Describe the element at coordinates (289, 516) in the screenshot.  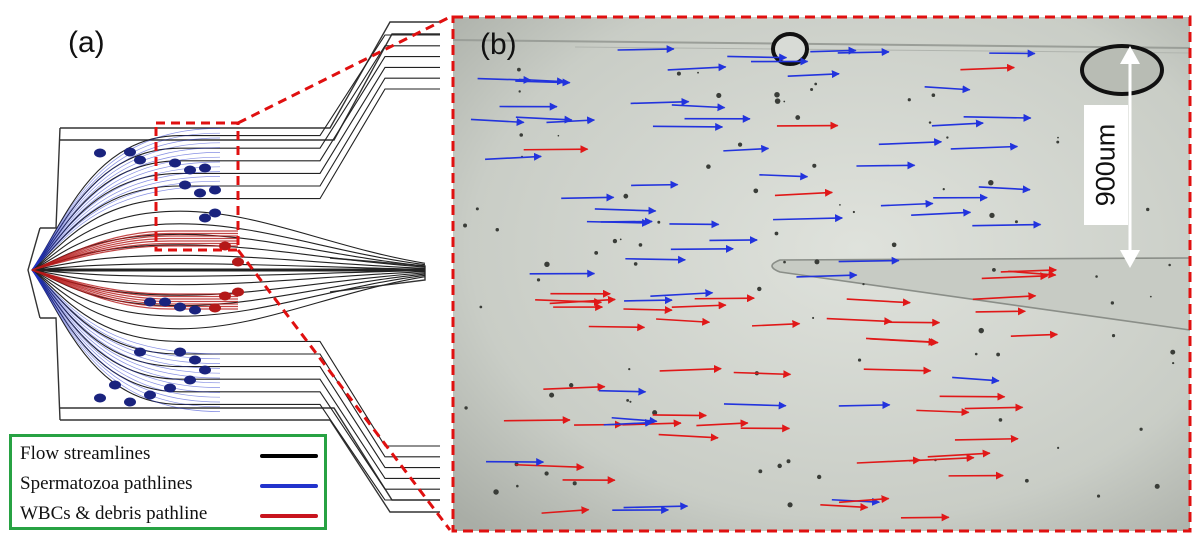
I see `legend-swatch-wbc` at that location.